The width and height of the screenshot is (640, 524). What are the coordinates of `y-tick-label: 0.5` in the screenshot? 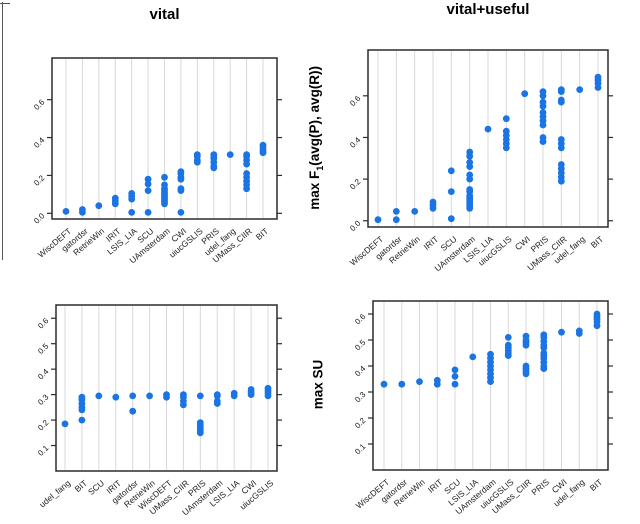 It's located at (43, 348).